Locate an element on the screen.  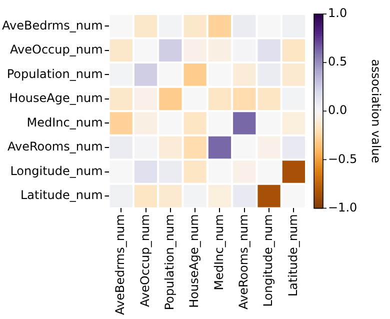
y-tick-label: AveOccup_num is located at coordinates (56, 49).